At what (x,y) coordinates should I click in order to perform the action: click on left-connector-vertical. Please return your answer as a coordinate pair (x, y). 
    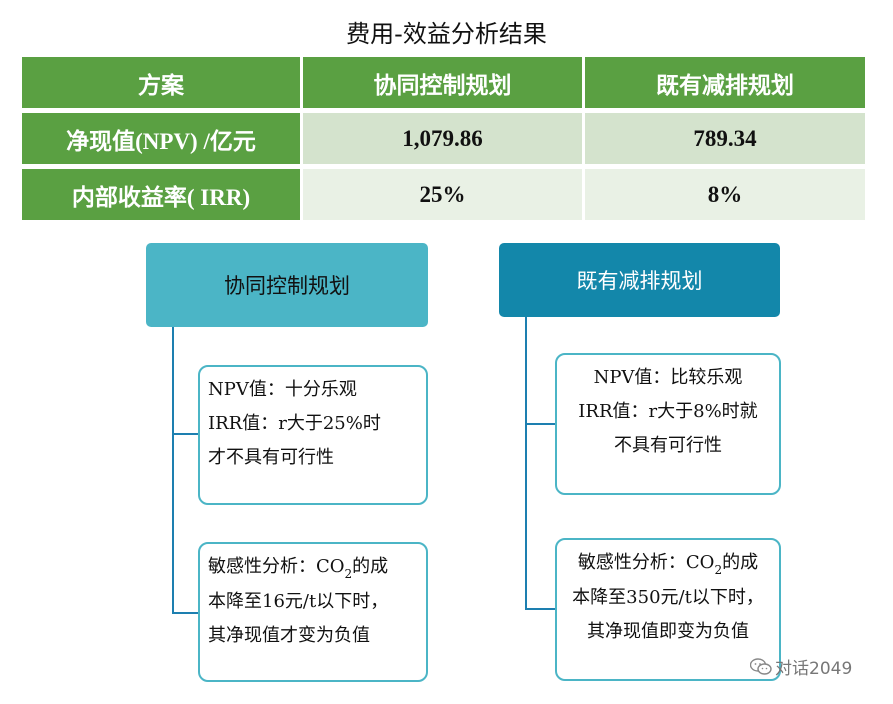
    Looking at the image, I should click on (173, 470).